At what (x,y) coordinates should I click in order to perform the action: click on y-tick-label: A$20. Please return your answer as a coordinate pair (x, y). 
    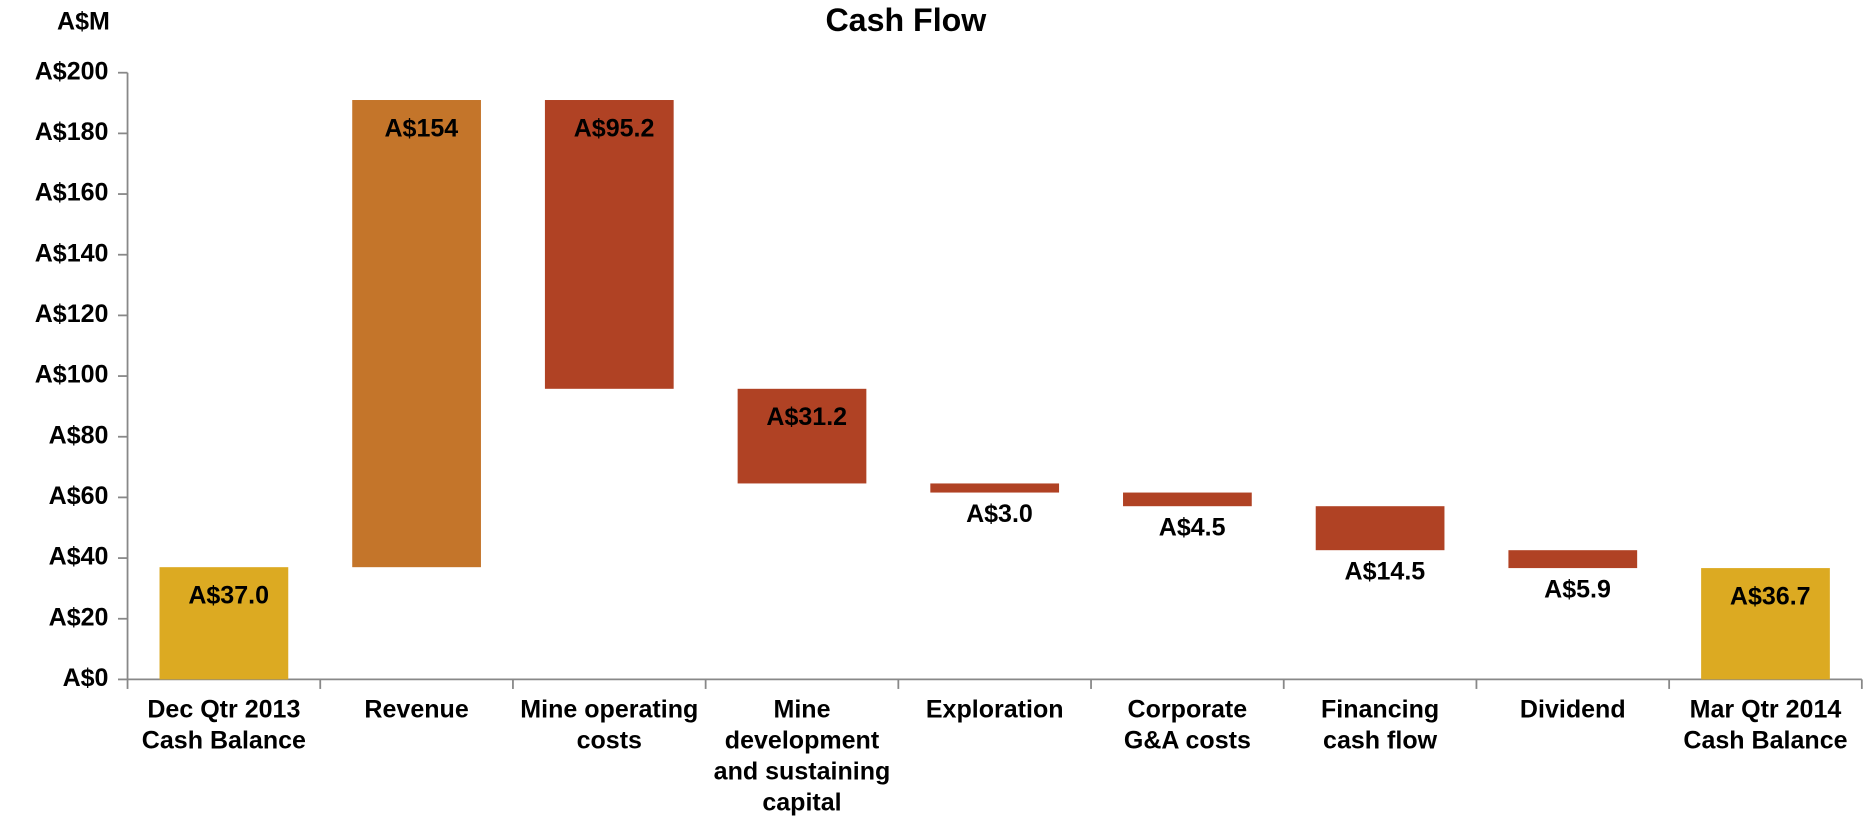
    Looking at the image, I should click on (79, 617).